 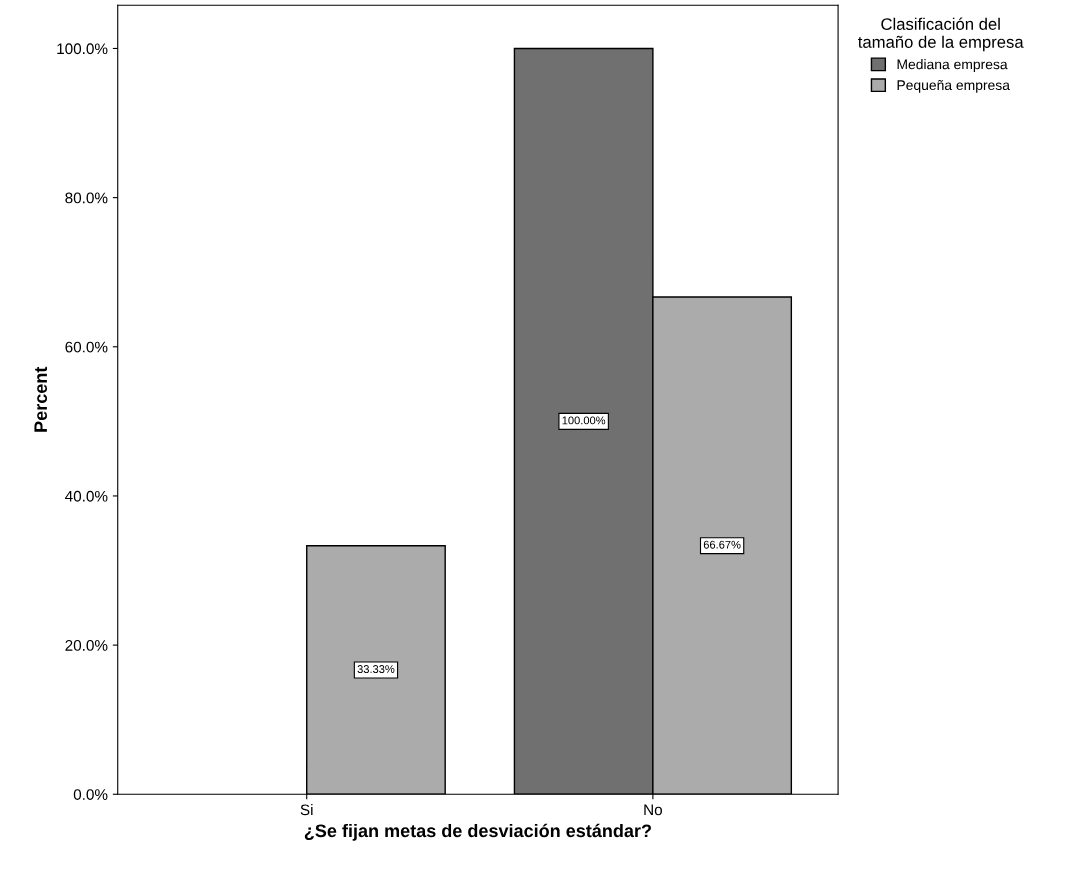 What do you see at coordinates (941, 34) in the screenshot?
I see `legend-title: Clasificación del tamaño de la empresa` at bounding box center [941, 34].